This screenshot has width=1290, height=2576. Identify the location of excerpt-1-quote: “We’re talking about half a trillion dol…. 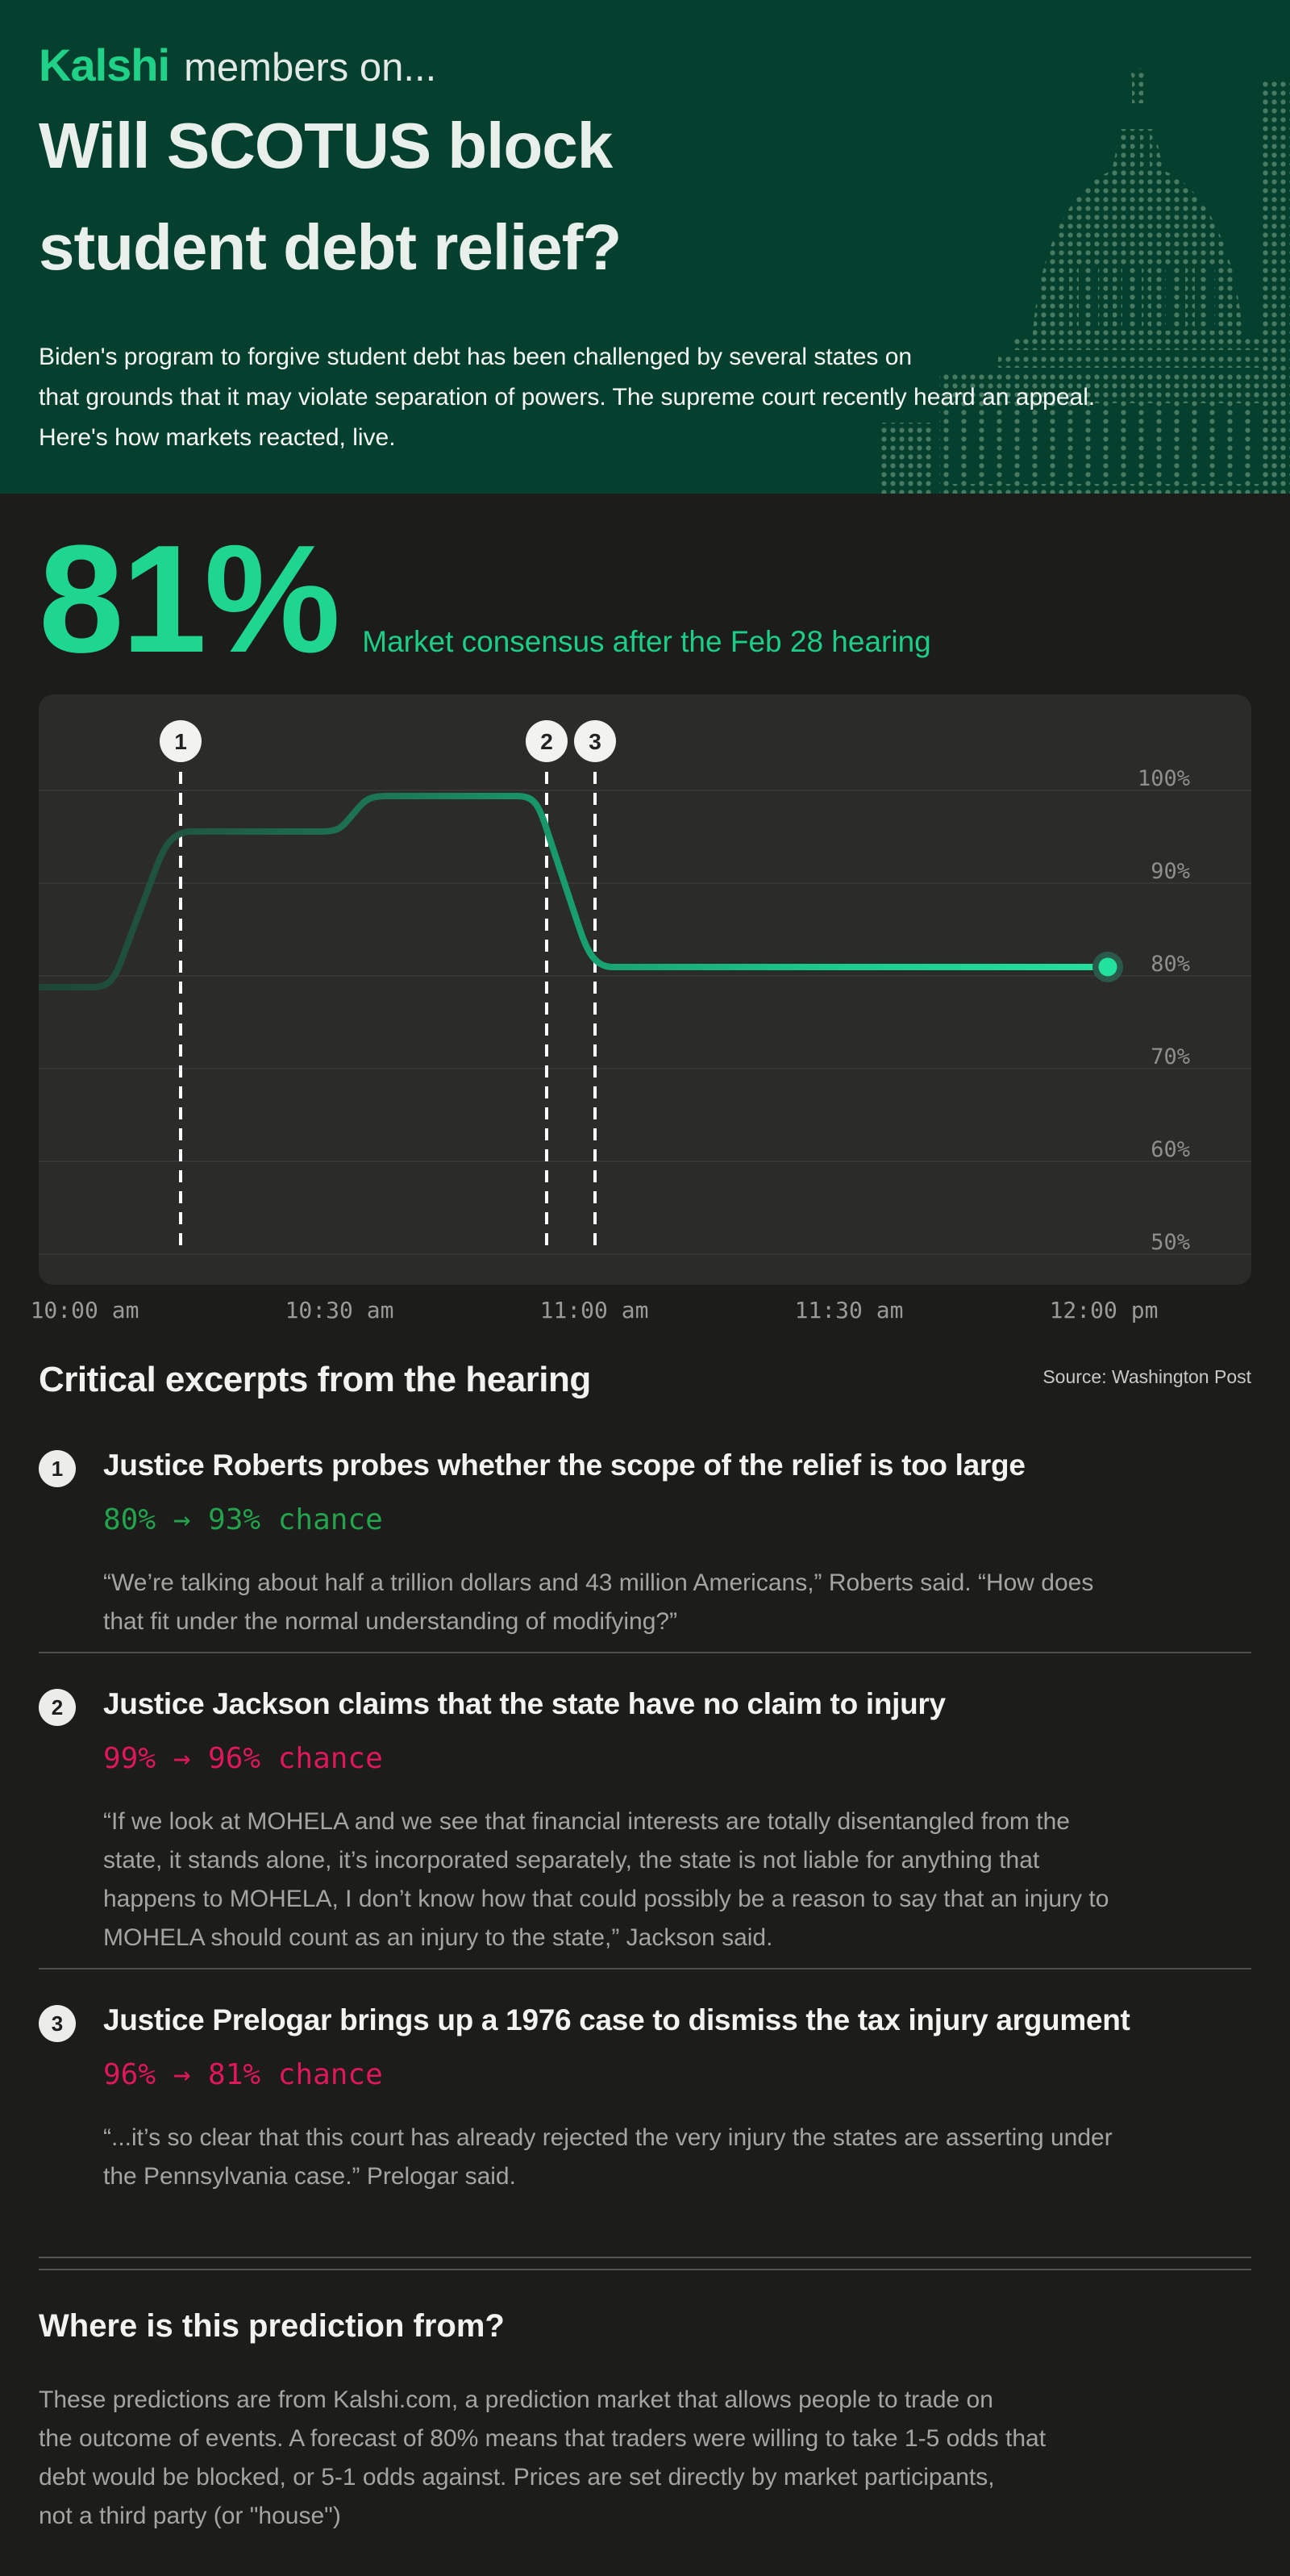
(677, 1602).